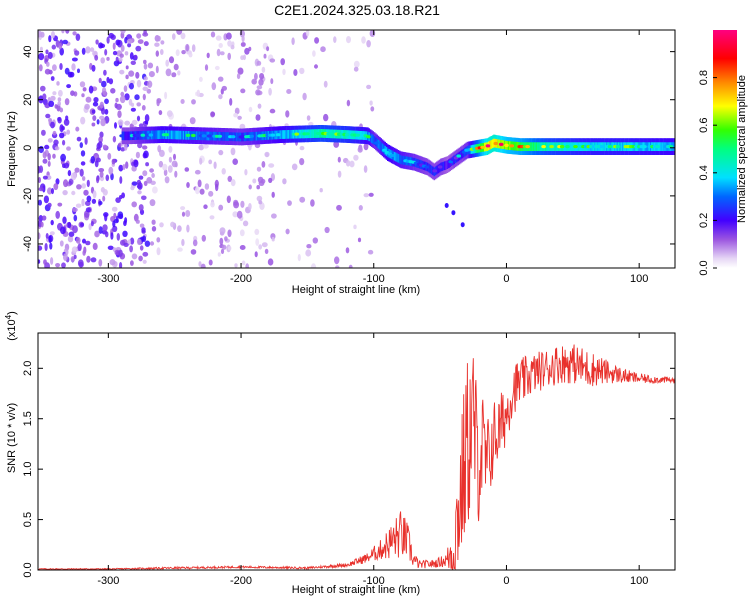  I want to click on spectrogram-ridge-layer, so click(397, 176).